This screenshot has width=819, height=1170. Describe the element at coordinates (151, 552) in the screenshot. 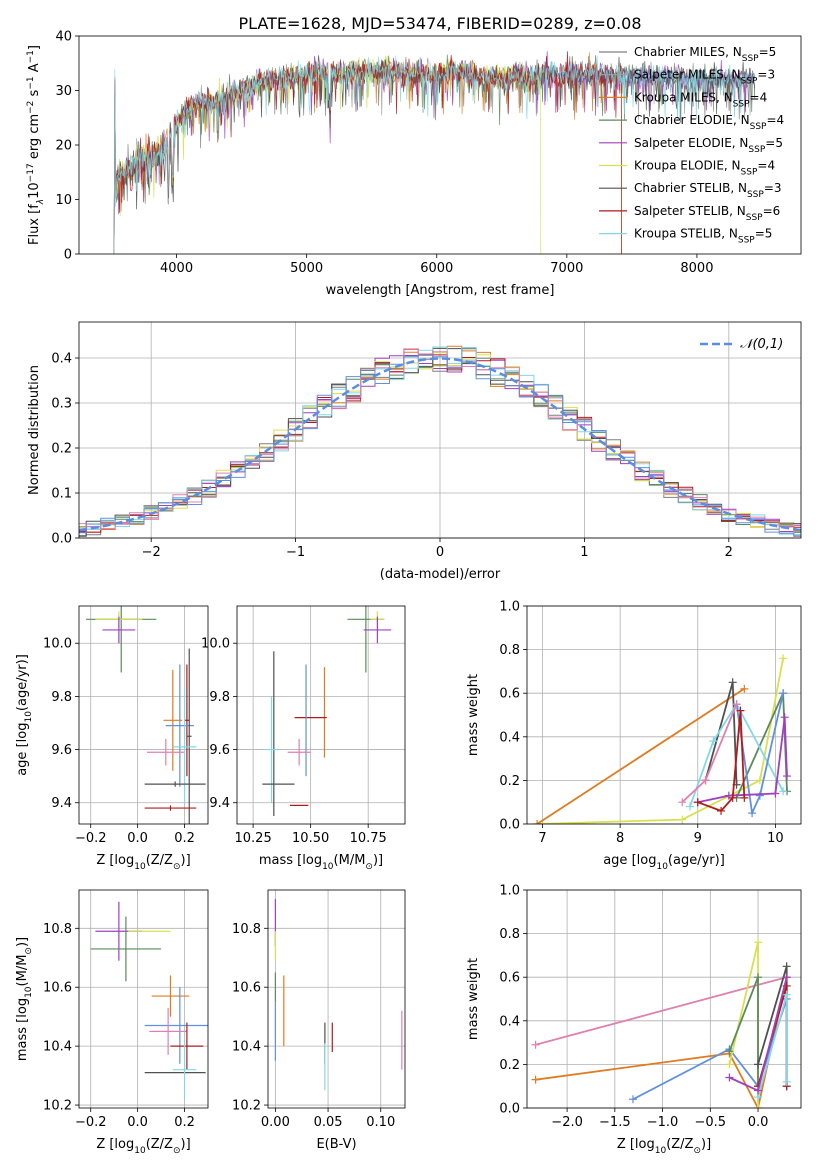

I see `x-tick-label: −2` at that location.